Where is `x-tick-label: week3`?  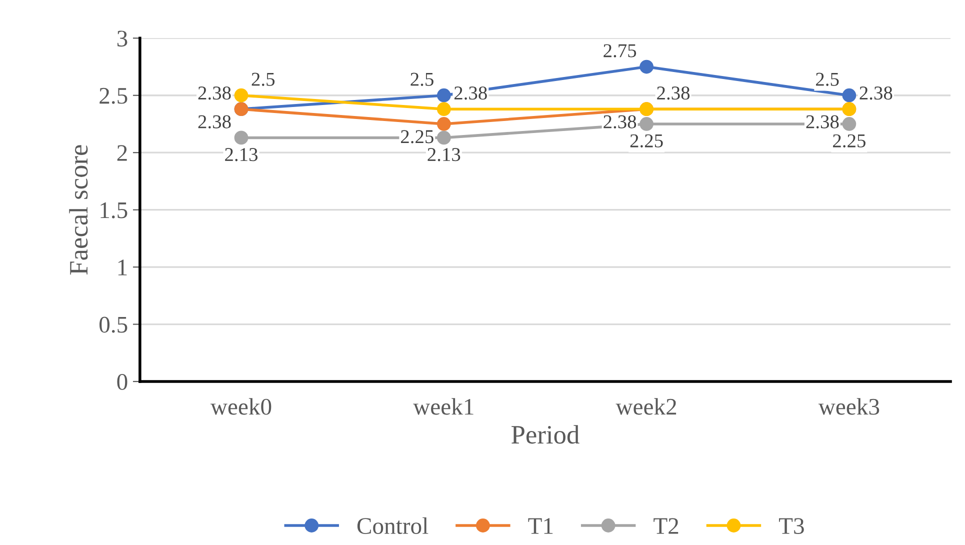
x-tick-label: week3 is located at coordinates (849, 406).